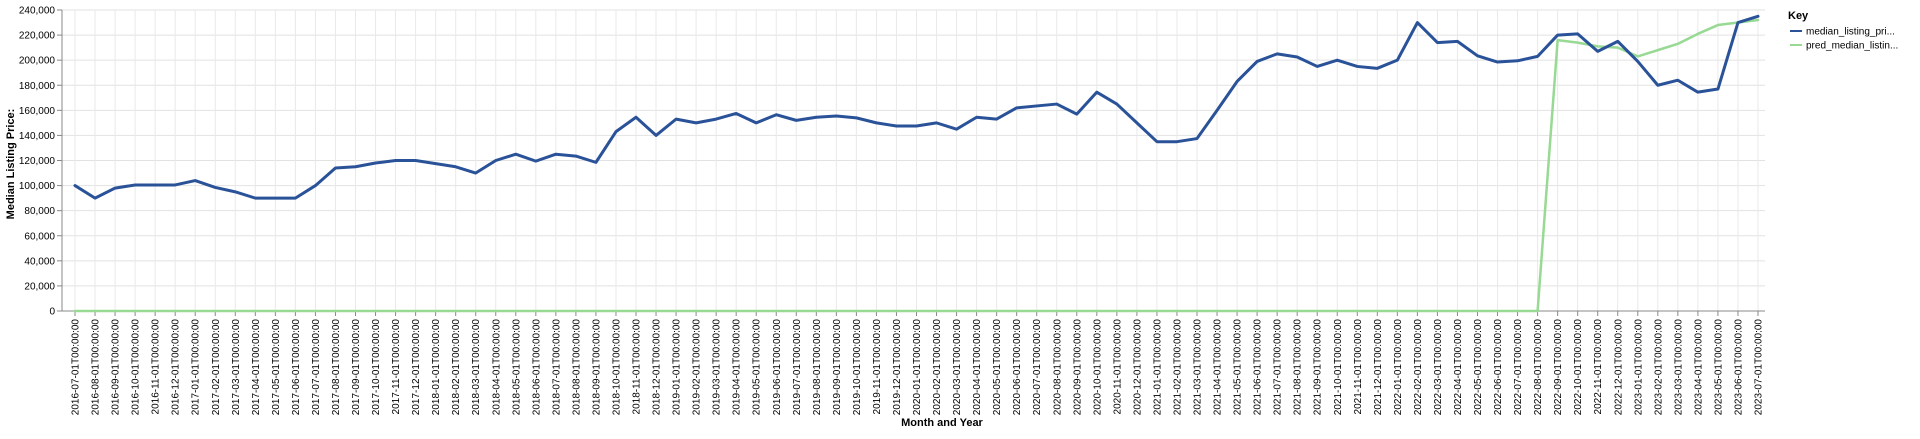  Describe the element at coordinates (39, 261) in the screenshot. I see `y-tick-label: 40,000` at that location.